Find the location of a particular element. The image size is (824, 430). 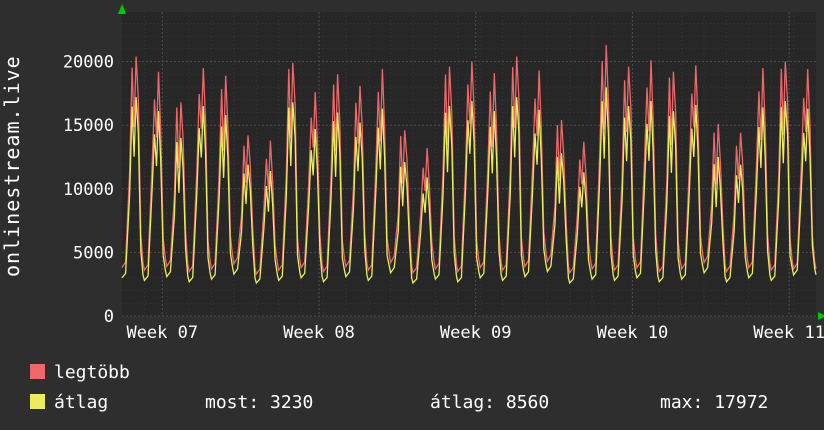

y-tick-label: 5000 is located at coordinates (93, 253).